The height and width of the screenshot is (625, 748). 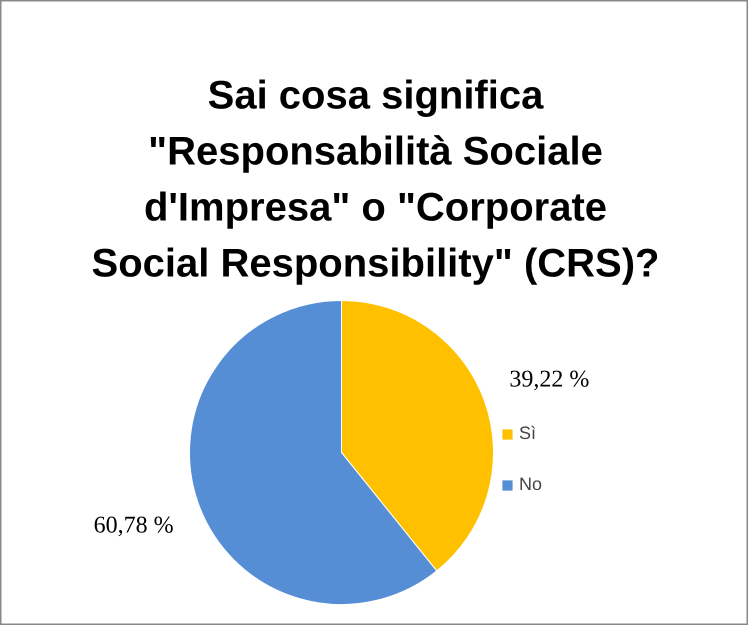 I want to click on data-label: 39,22 %, so click(x=549, y=379).